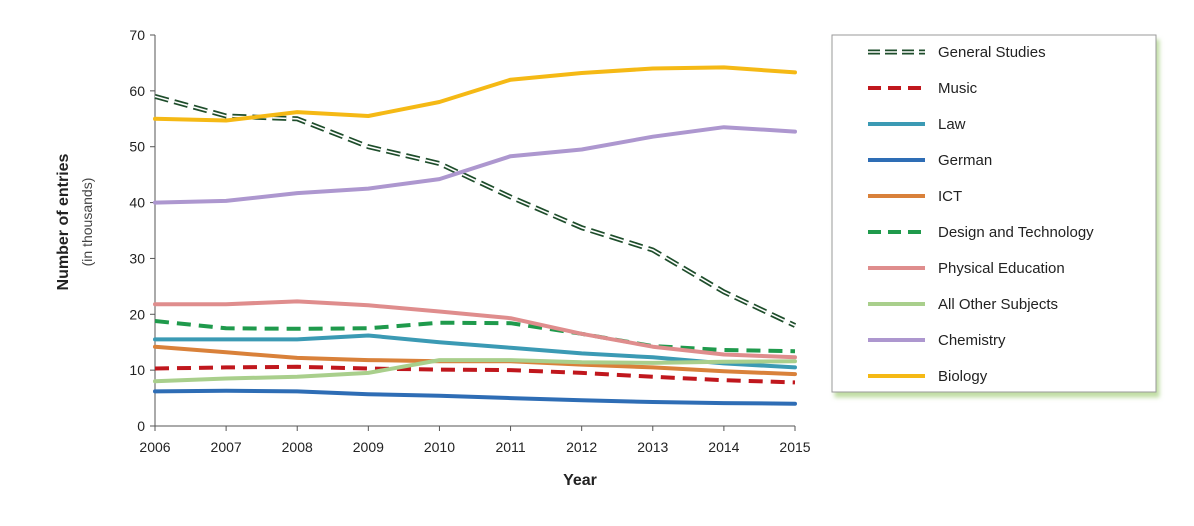  Describe the element at coordinates (137, 370) in the screenshot. I see `y-tick-label: 10` at that location.